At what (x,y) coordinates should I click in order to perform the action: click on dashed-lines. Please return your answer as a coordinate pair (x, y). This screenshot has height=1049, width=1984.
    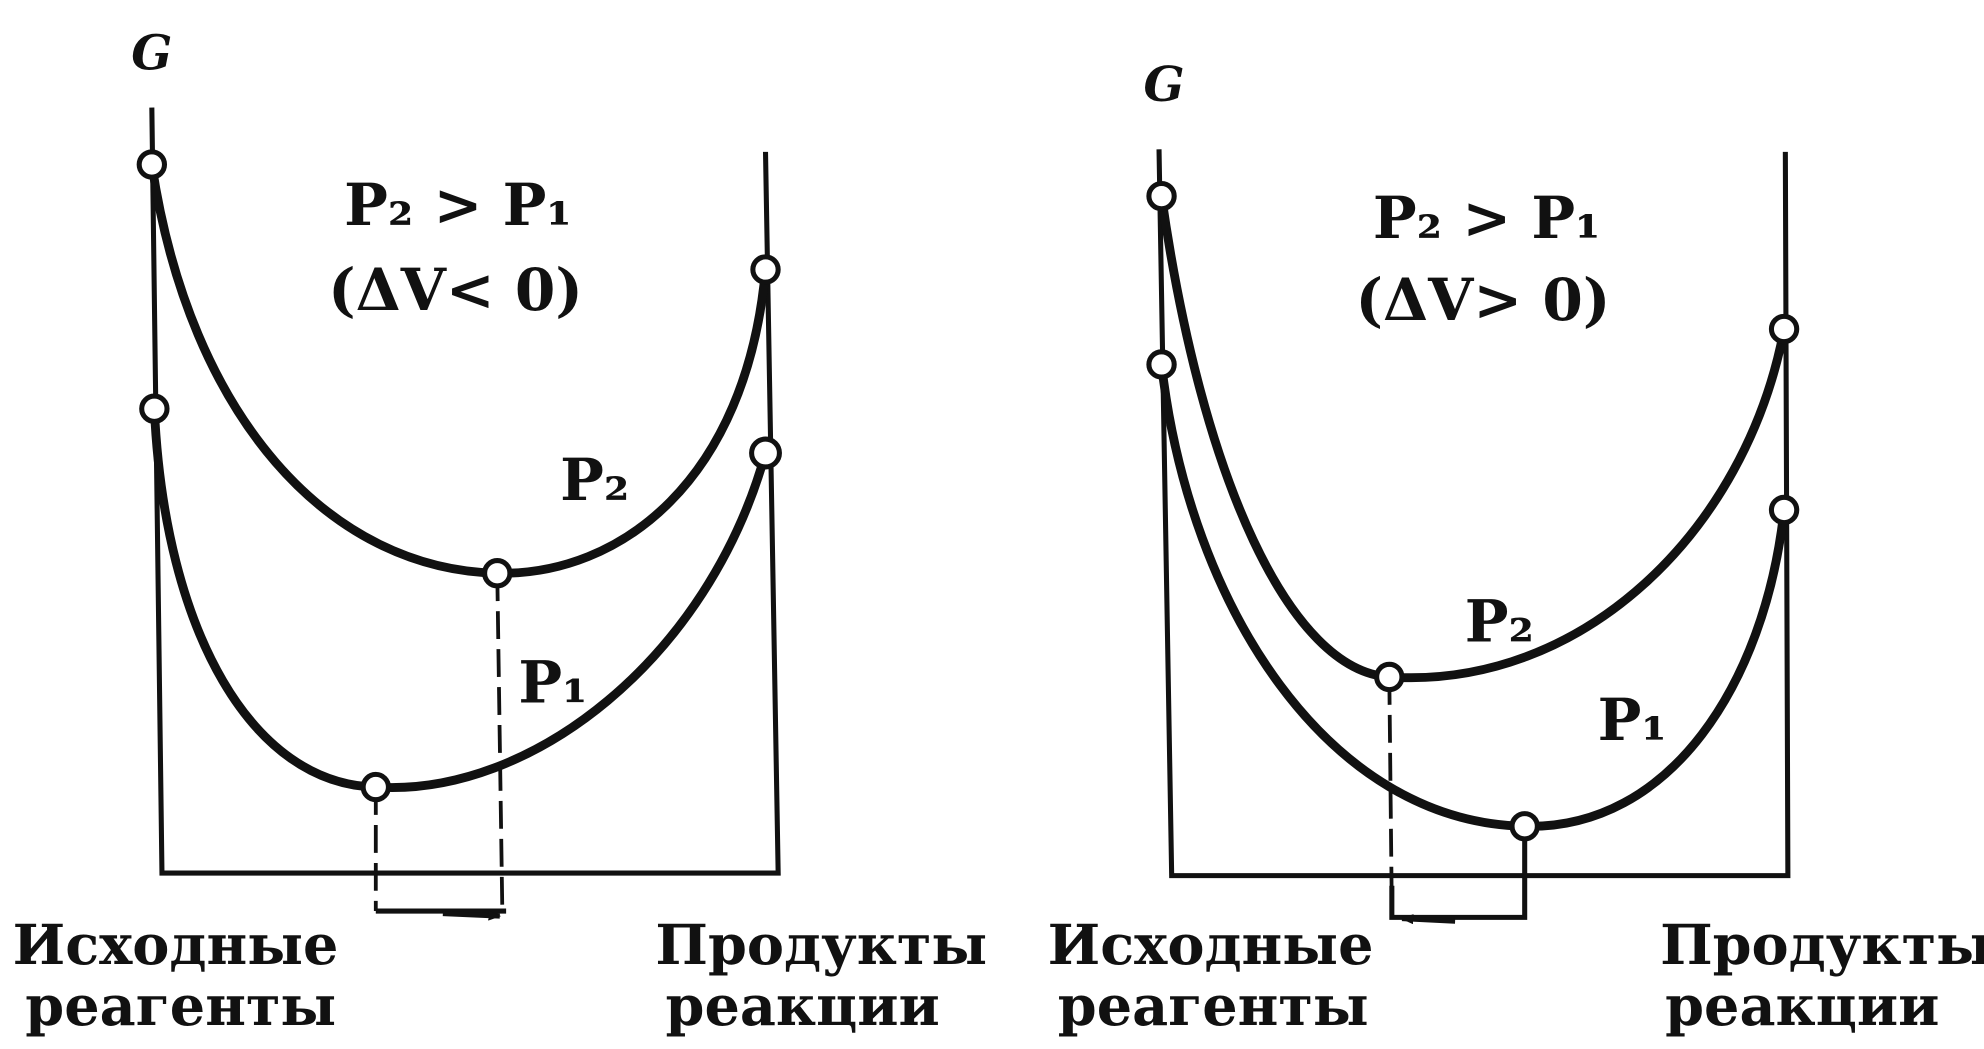
    Looking at the image, I should click on (439, 742).